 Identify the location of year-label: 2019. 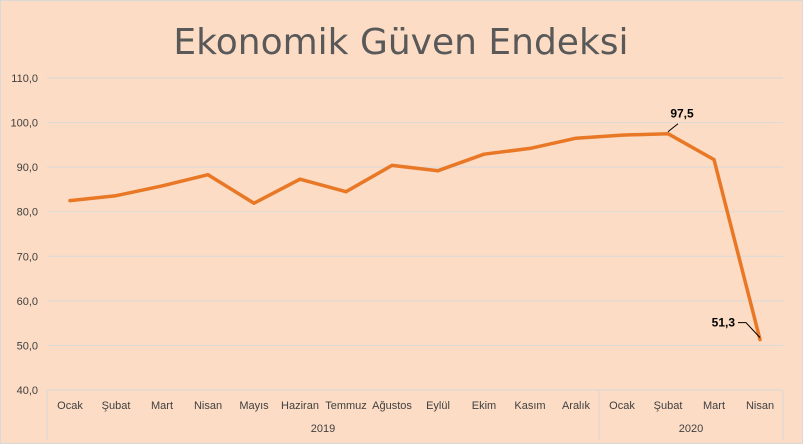
(323, 429).